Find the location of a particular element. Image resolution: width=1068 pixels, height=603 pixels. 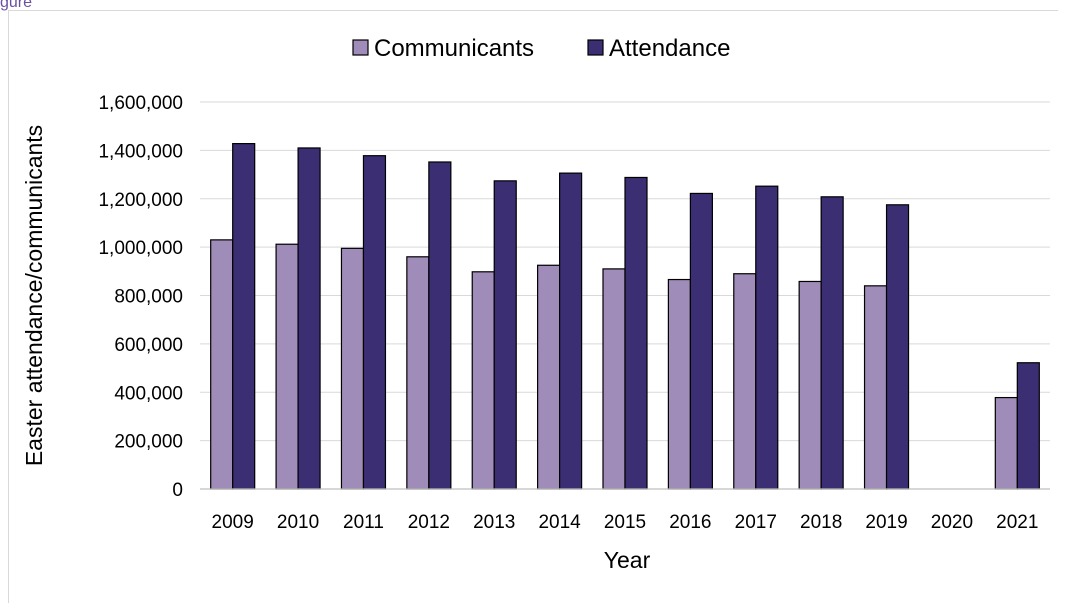

figure-caption-fragment: gure is located at coordinates (16, 5).